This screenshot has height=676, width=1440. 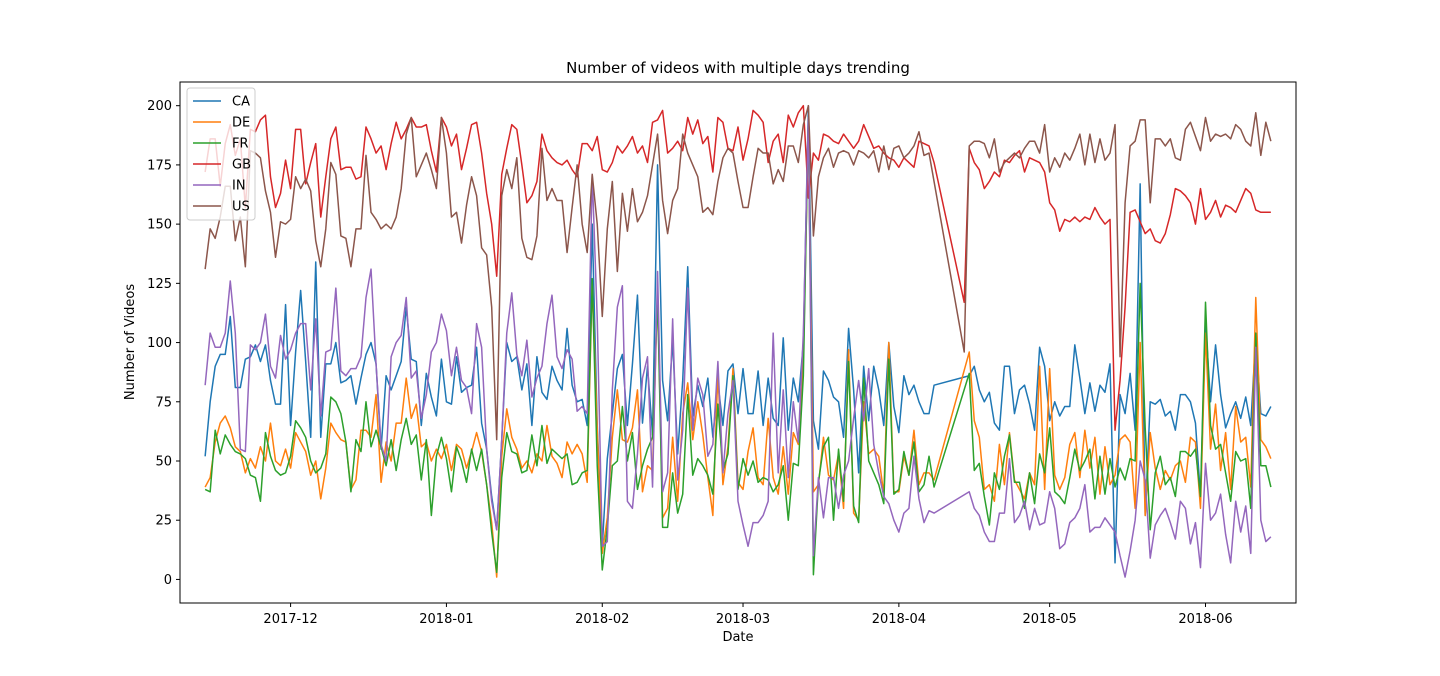 I want to click on y-tick-label: 150, so click(x=159, y=225).